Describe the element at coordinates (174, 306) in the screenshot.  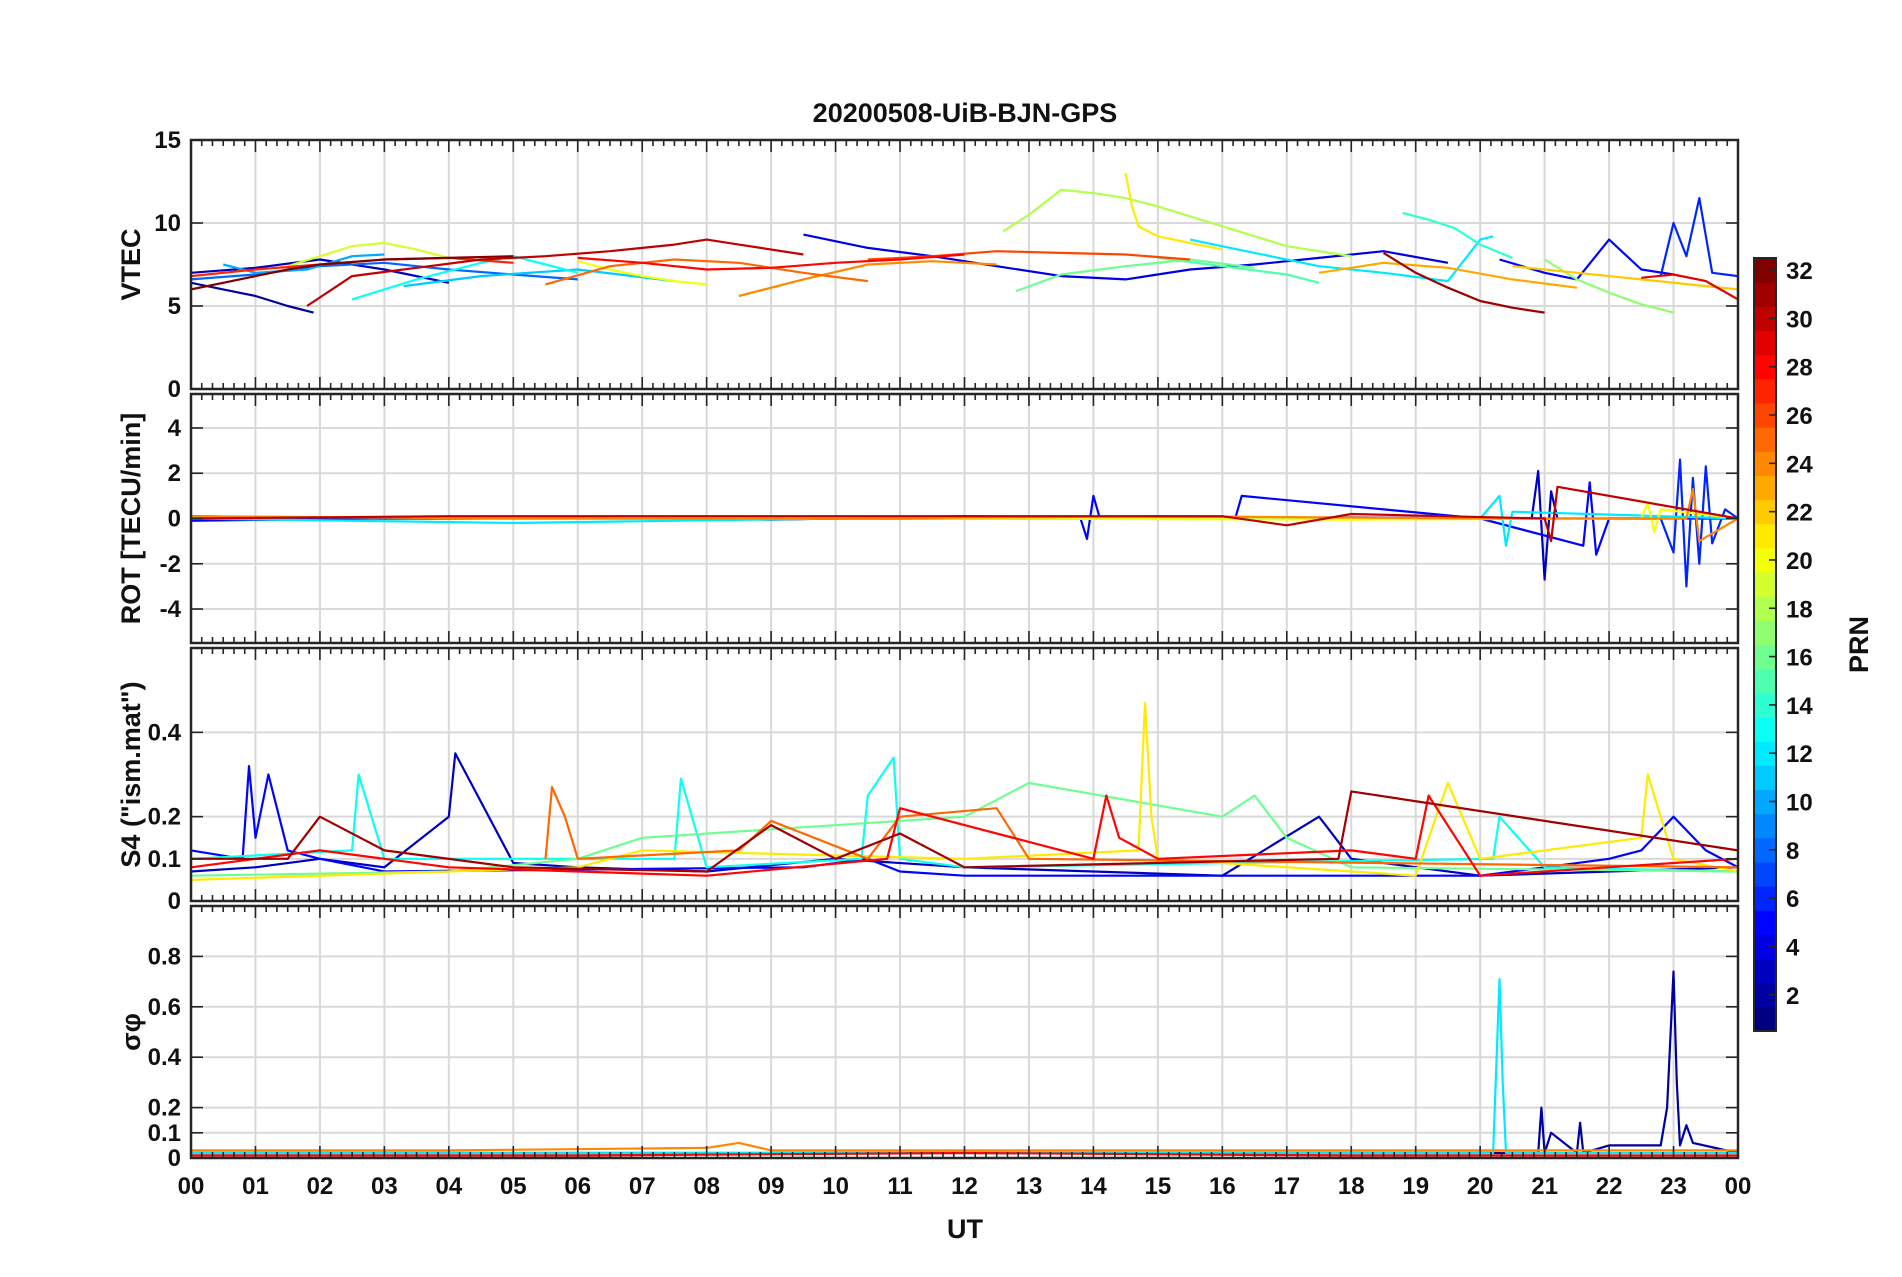
I see `y-tick-label: 5` at that location.